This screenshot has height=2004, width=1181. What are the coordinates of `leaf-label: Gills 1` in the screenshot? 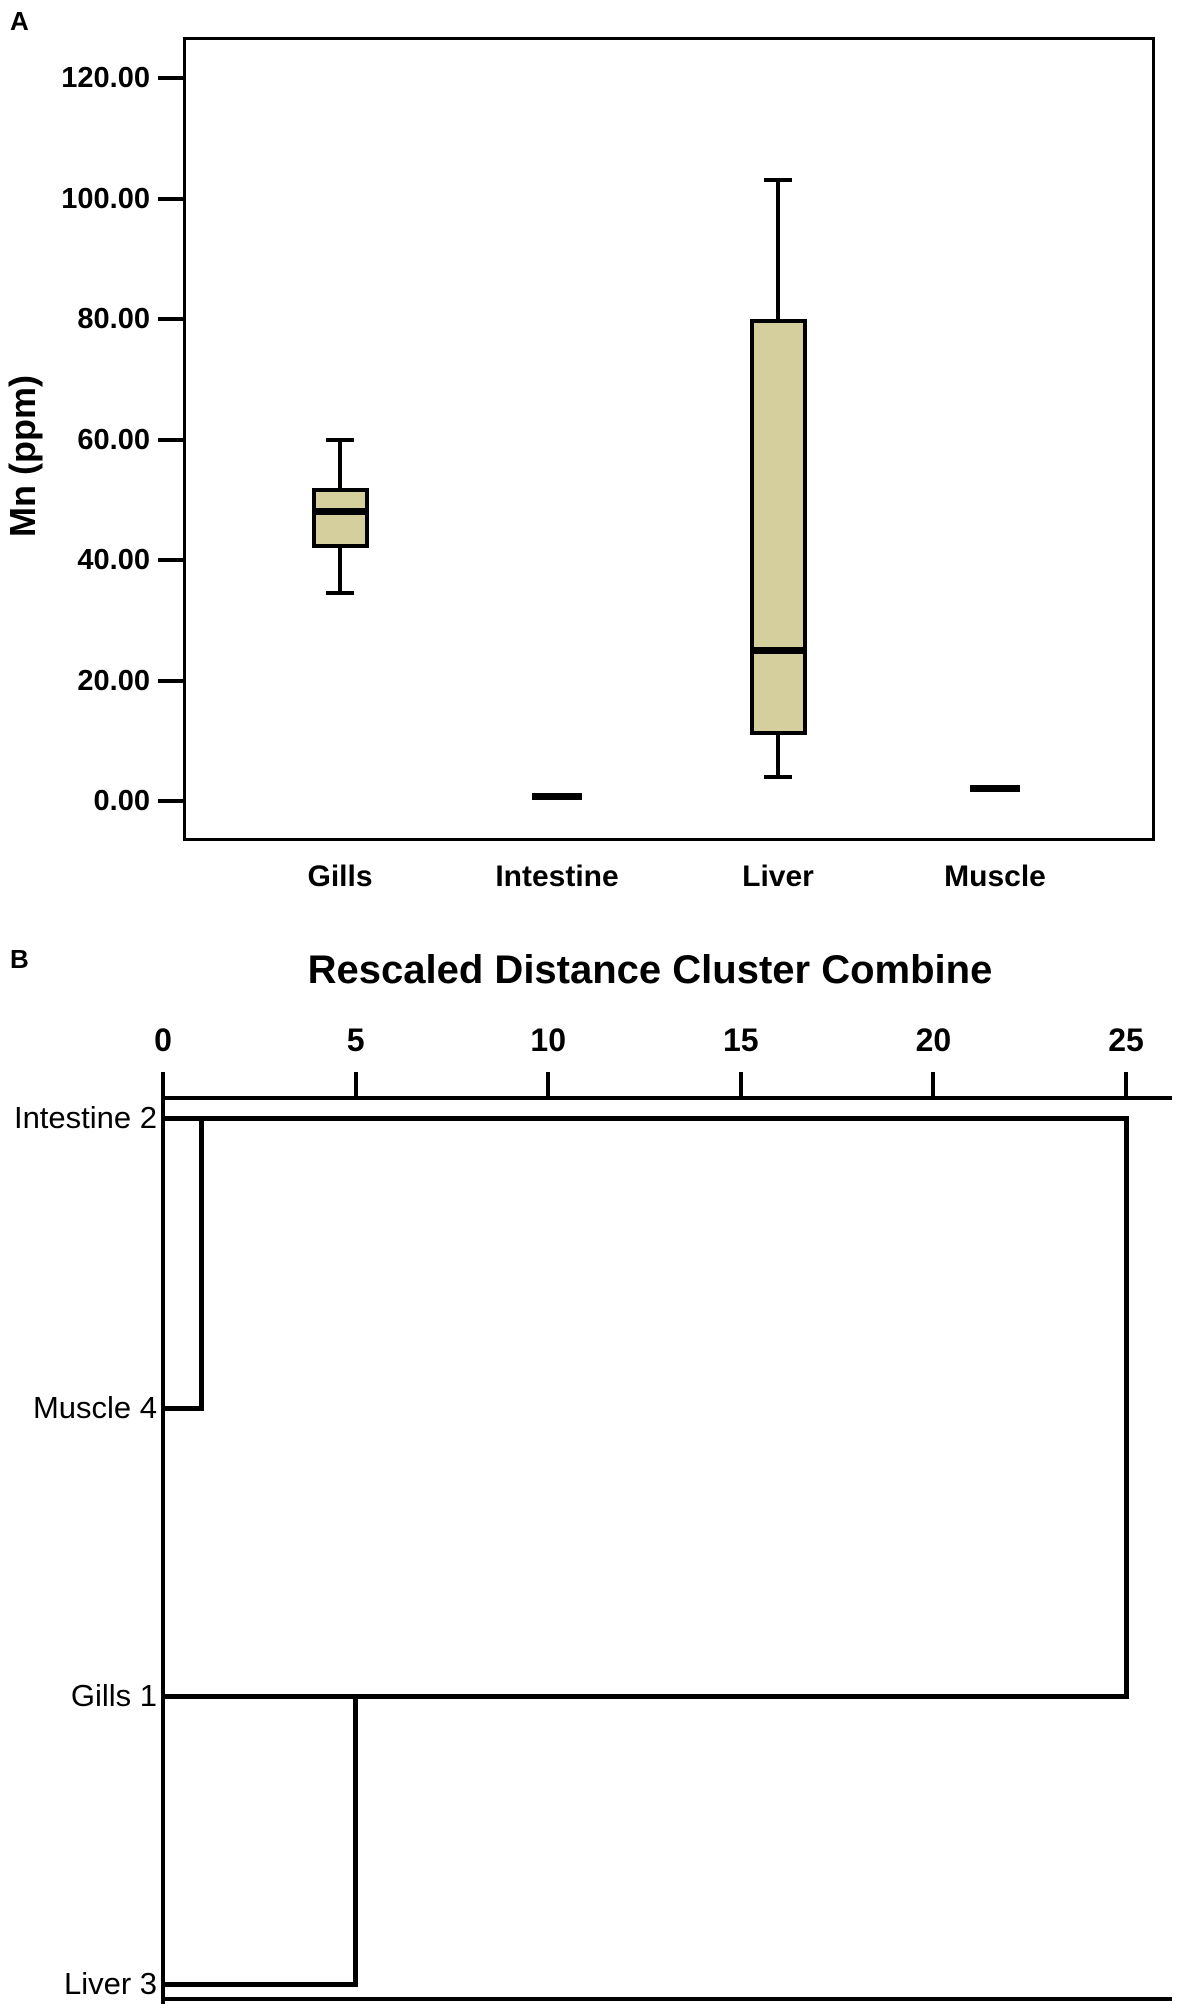 It's located at (113, 1695).